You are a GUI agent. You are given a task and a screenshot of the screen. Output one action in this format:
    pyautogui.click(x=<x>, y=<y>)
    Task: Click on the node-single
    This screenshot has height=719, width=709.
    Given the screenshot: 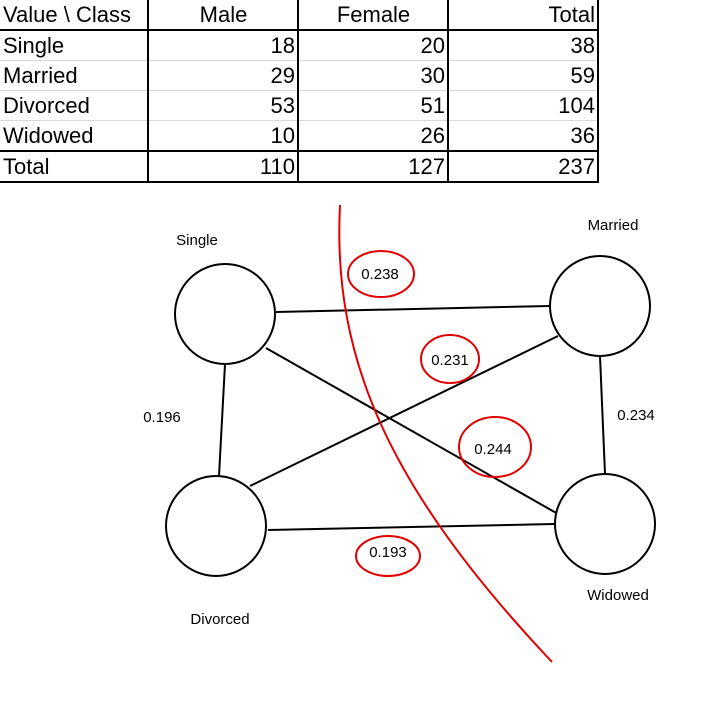 What is the action you would take?
    pyautogui.click(x=225, y=314)
    